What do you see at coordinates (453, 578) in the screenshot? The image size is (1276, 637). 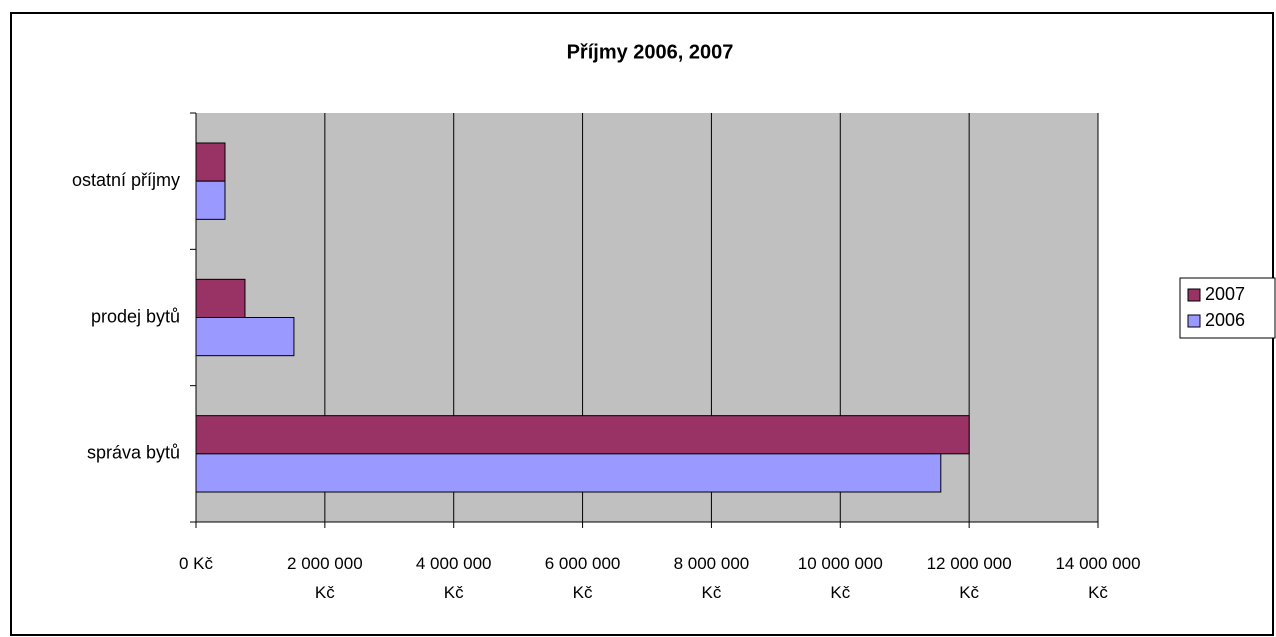 I see `x-tick-label: 4 000 000 Kč` at bounding box center [453, 578].